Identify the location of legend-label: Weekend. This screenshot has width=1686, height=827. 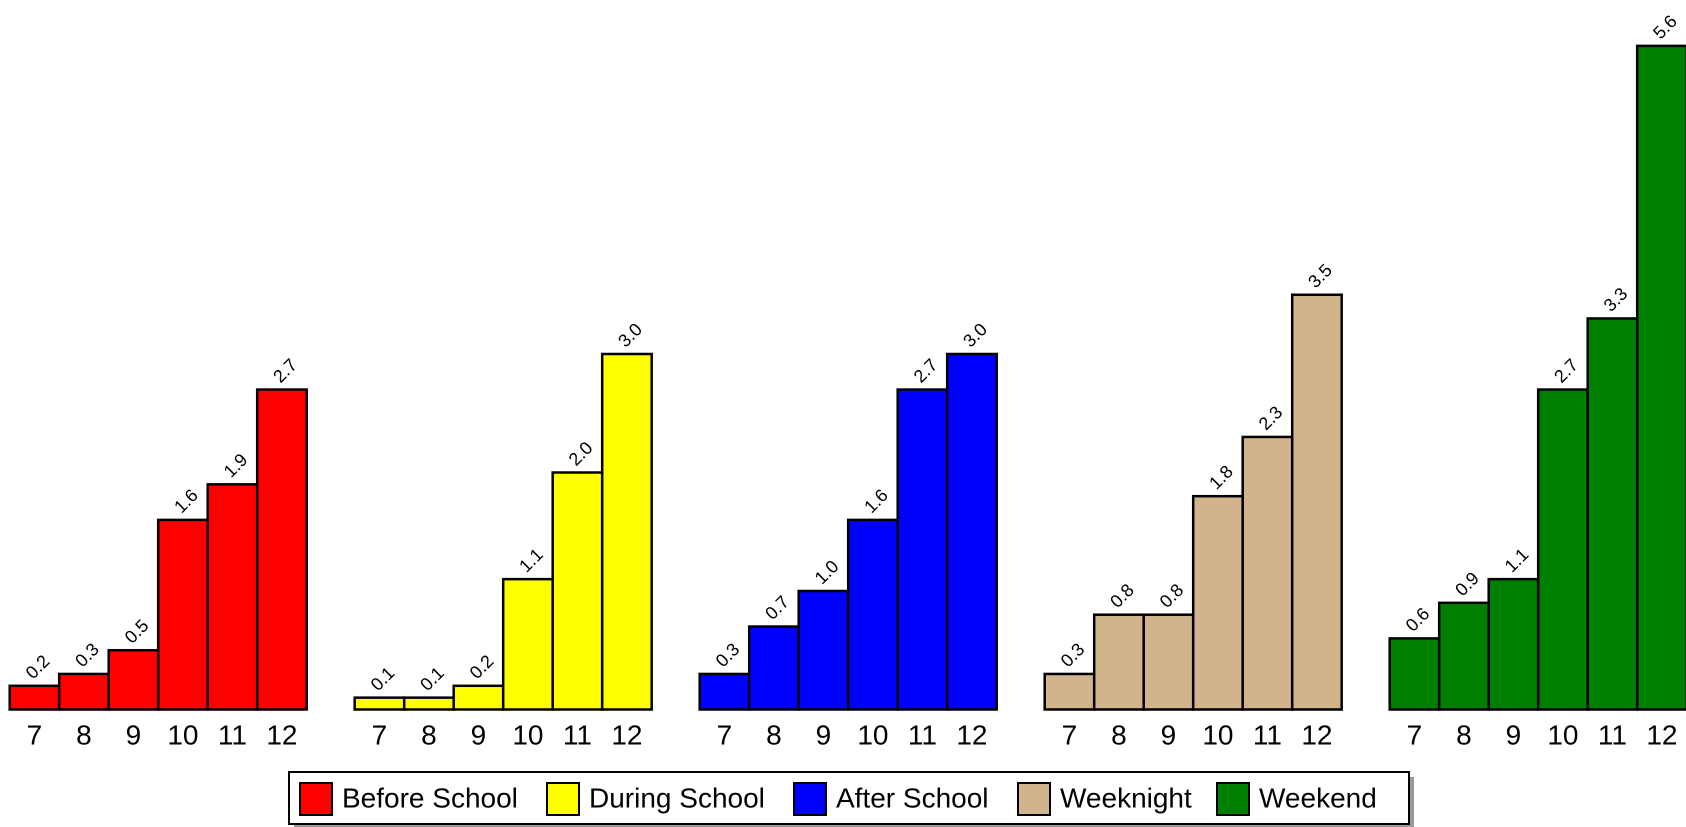
(1318, 797).